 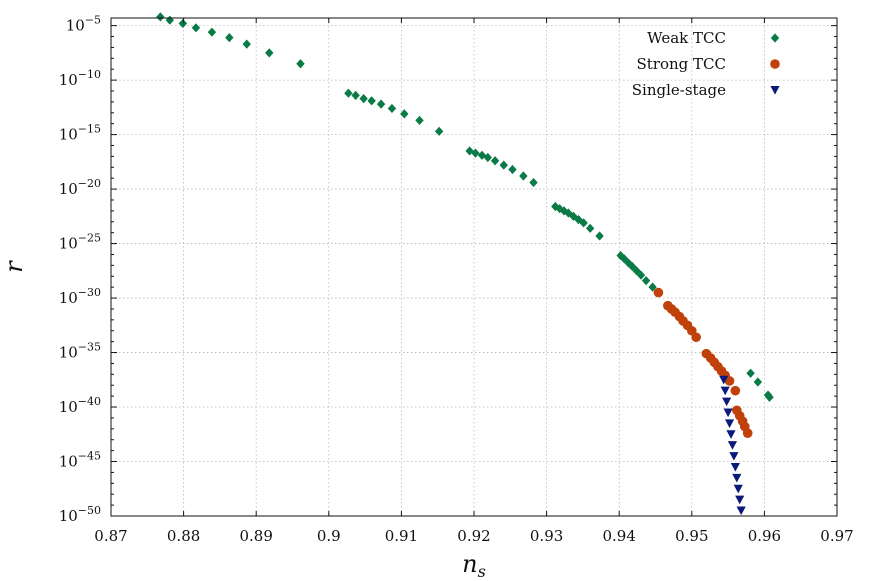 What do you see at coordinates (80, 187) in the screenshot?
I see `y-tick-label: 10−20` at bounding box center [80, 187].